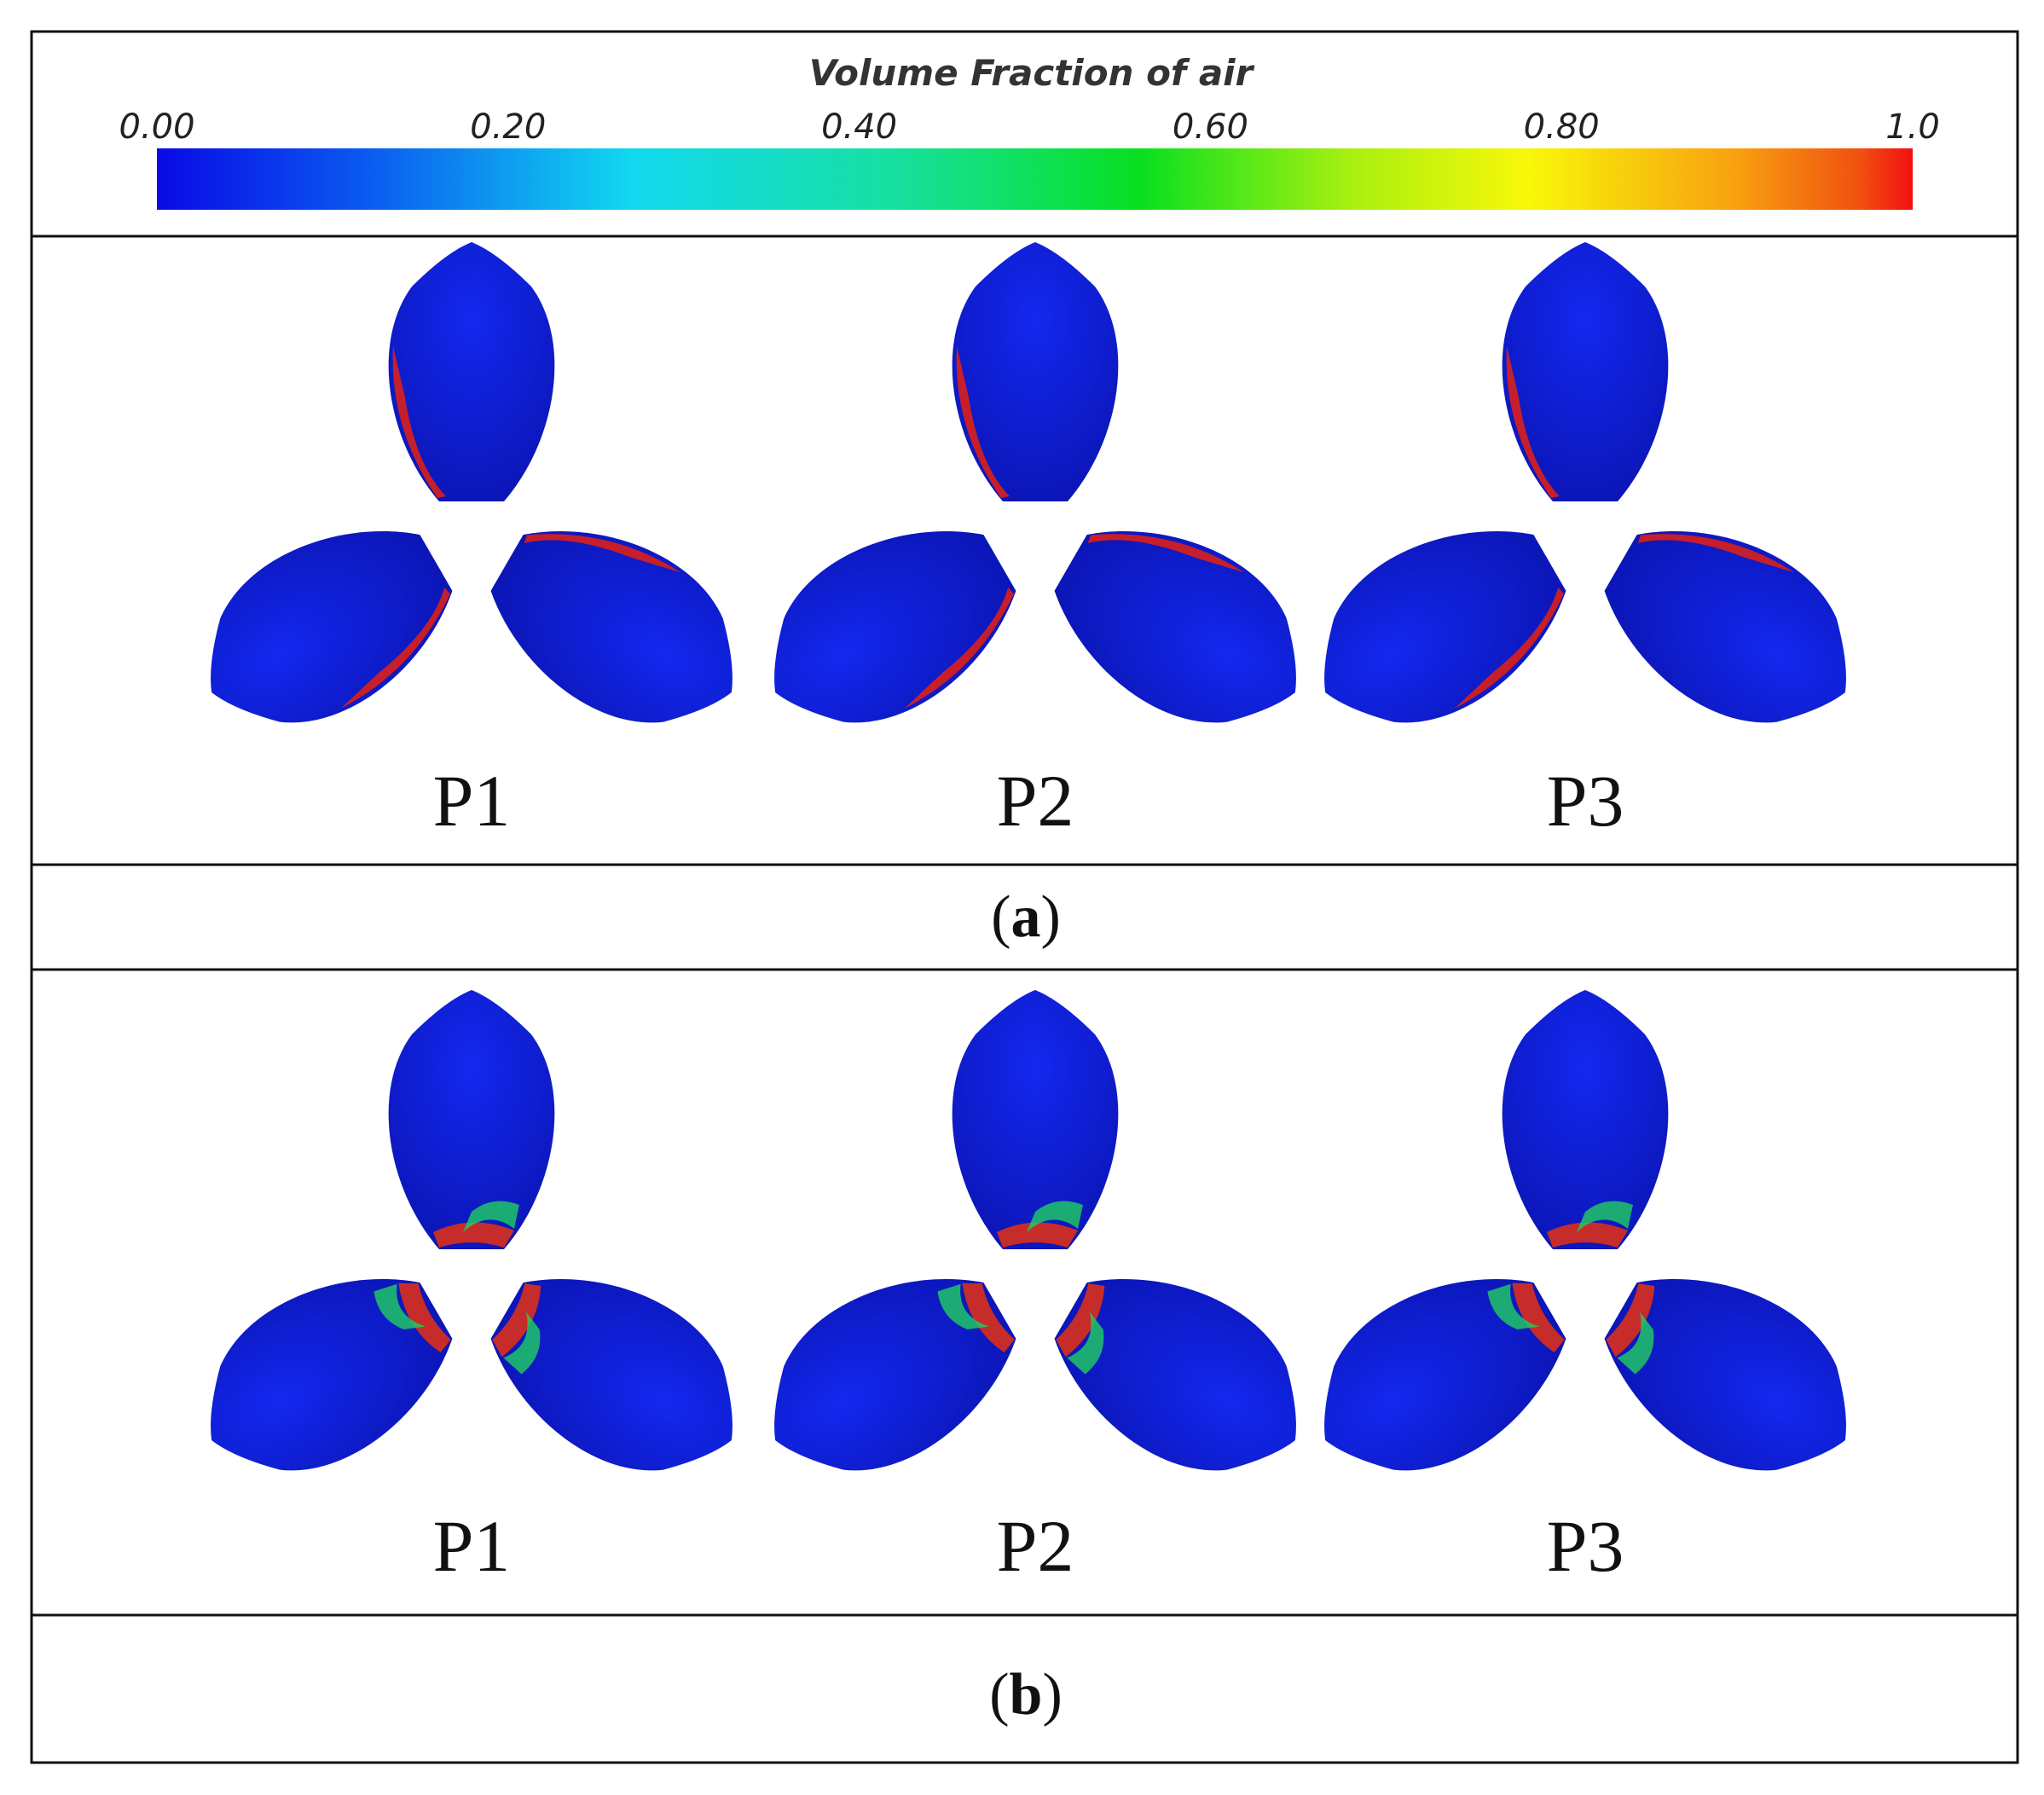 This screenshot has width=2044, height=1795. Describe the element at coordinates (1032, 73) in the screenshot. I see `colorbar-title: Volume Fraction of air` at that location.